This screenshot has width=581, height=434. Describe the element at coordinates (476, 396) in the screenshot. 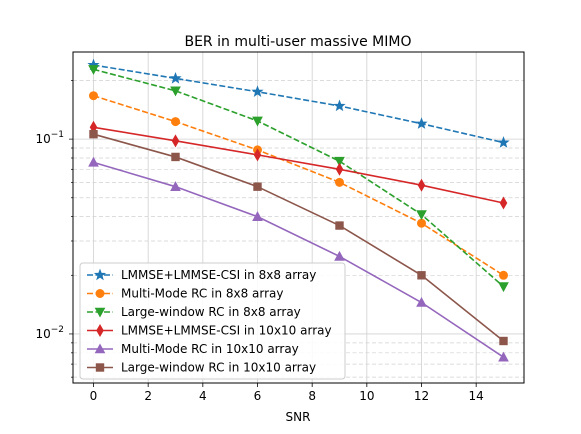

I see `x-tick-label: 14` at that location.